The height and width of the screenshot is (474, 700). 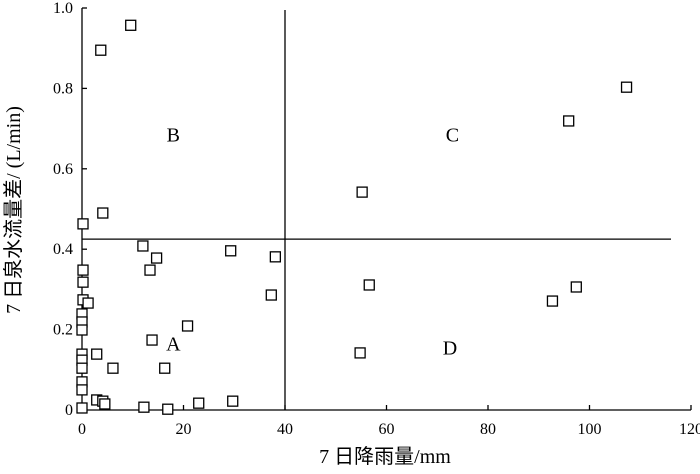 I want to click on y-axis-title: 7 日泉水流量差/ (L/min), so click(x=13, y=210).